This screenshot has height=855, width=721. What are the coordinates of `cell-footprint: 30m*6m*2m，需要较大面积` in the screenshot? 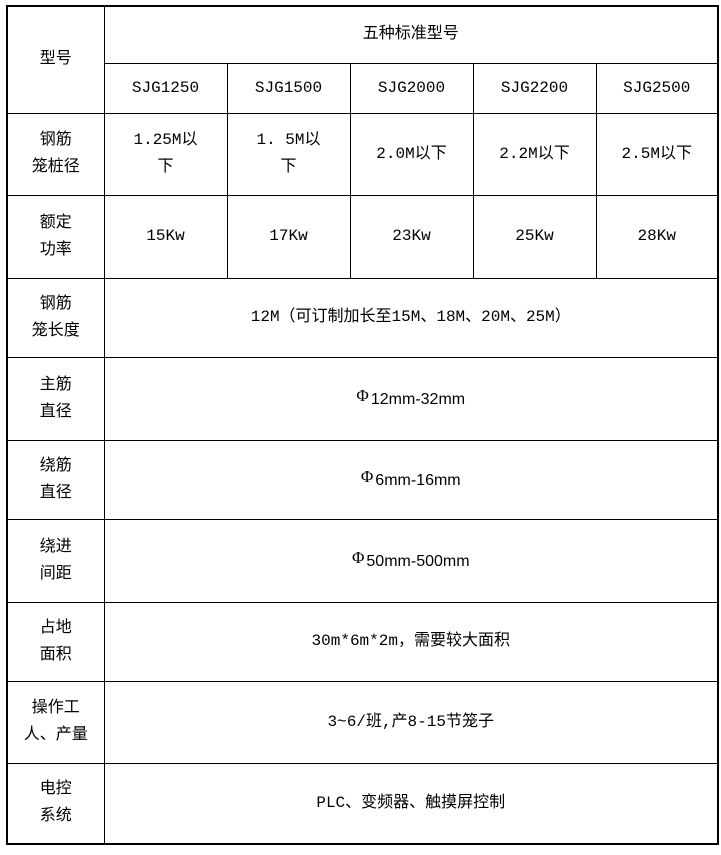 It's located at (411, 641).